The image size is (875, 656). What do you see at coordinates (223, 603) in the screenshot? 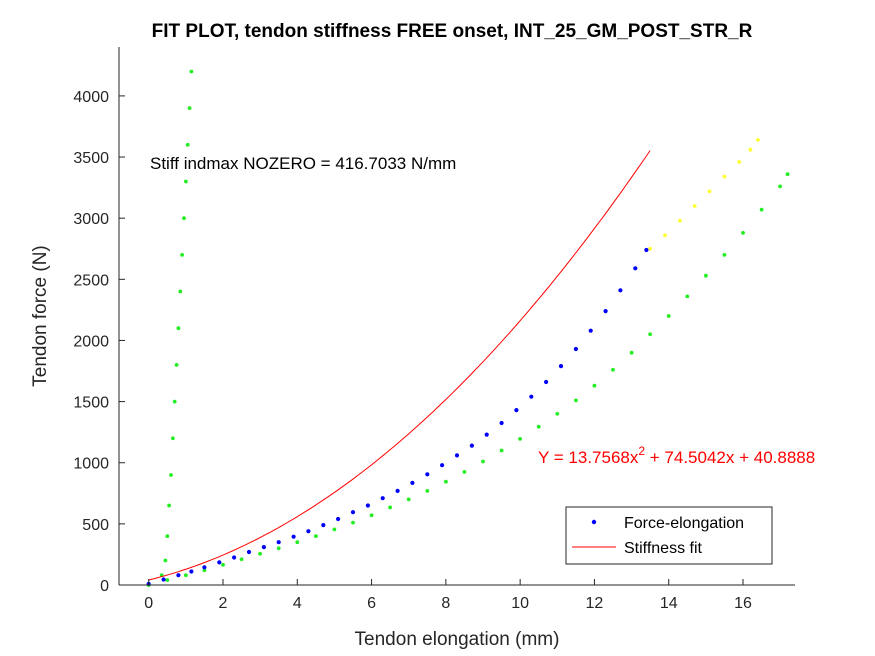
I see `x-tick-label: 2` at bounding box center [223, 603].